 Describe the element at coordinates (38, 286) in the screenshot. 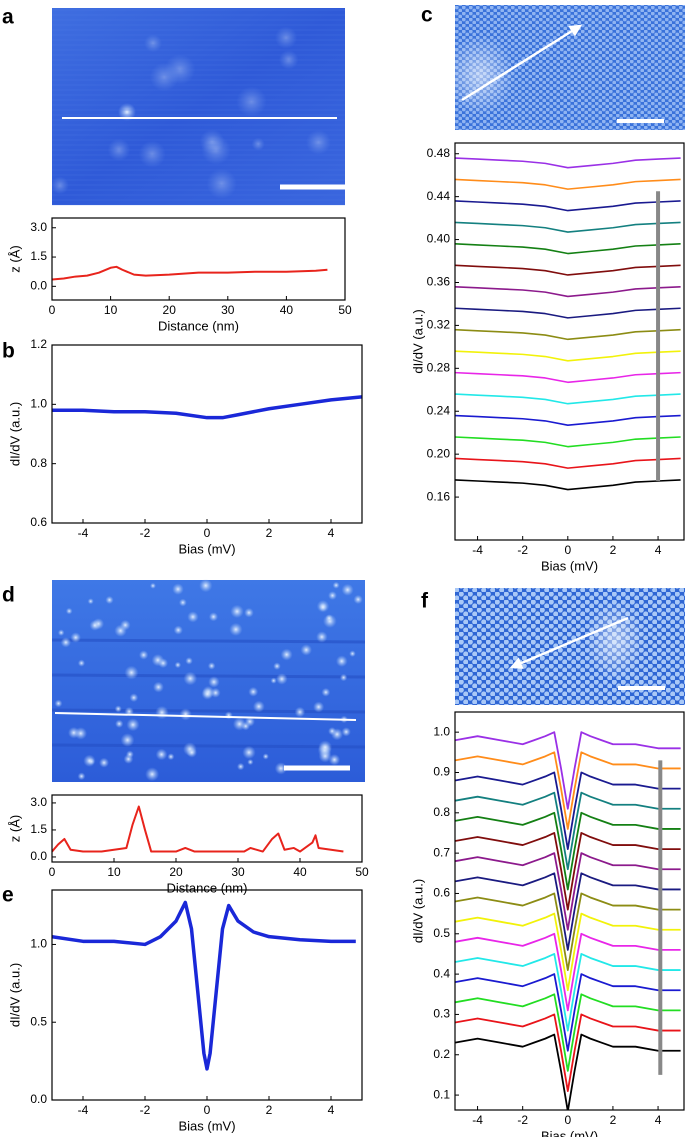

I see `y-tick-label: 0.0` at that location.